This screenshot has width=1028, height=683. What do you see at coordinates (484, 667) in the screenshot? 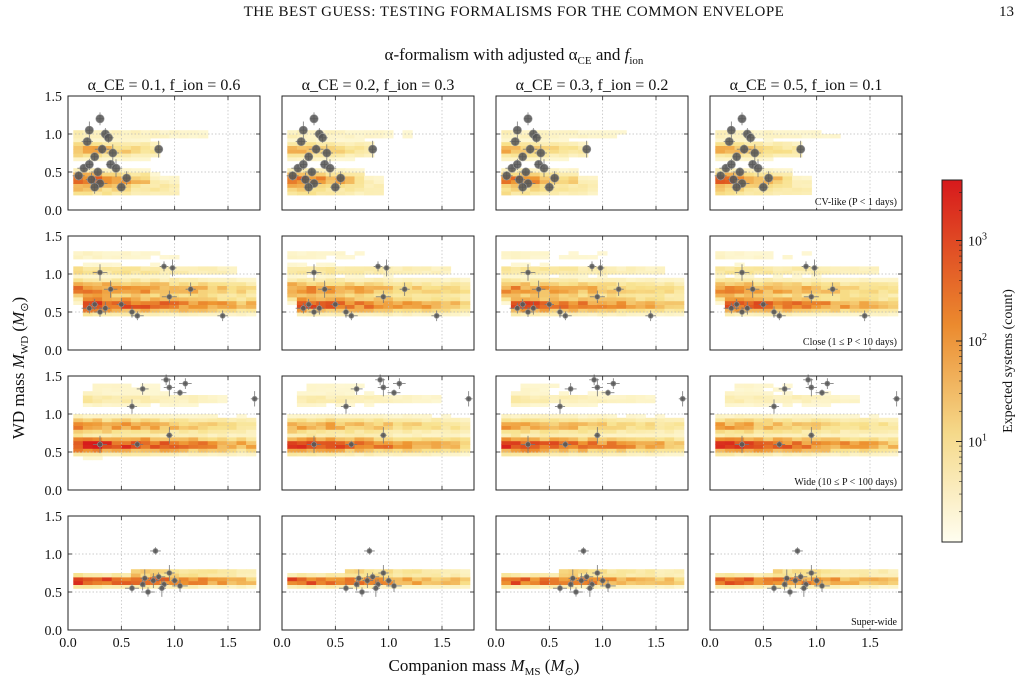
I see `x-axis-label: Companion mass MMS (M⊙)` at bounding box center [484, 667].